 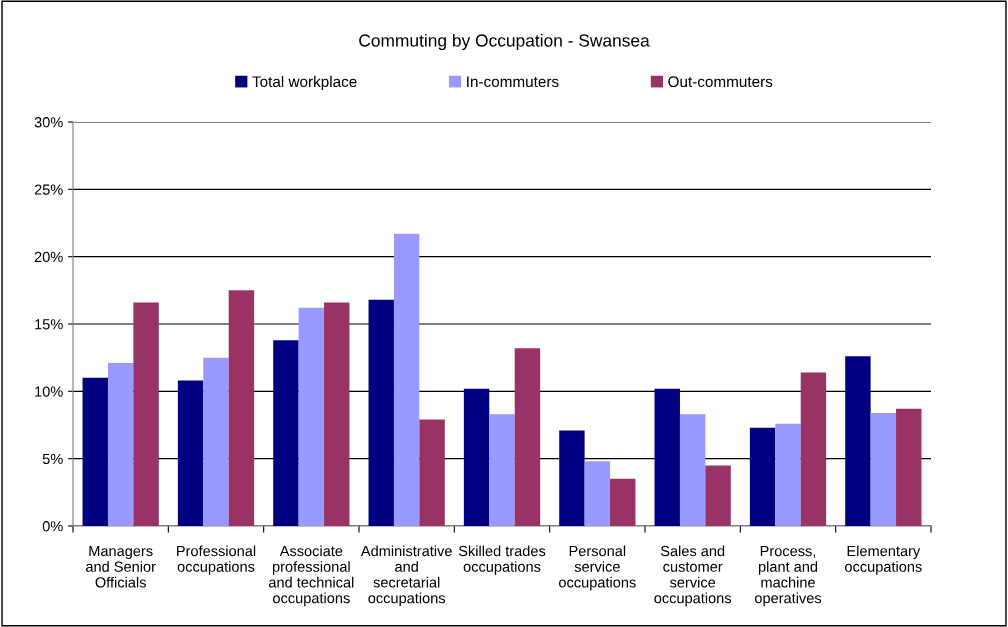 I want to click on y-tick-label: 0%, so click(x=52, y=526).